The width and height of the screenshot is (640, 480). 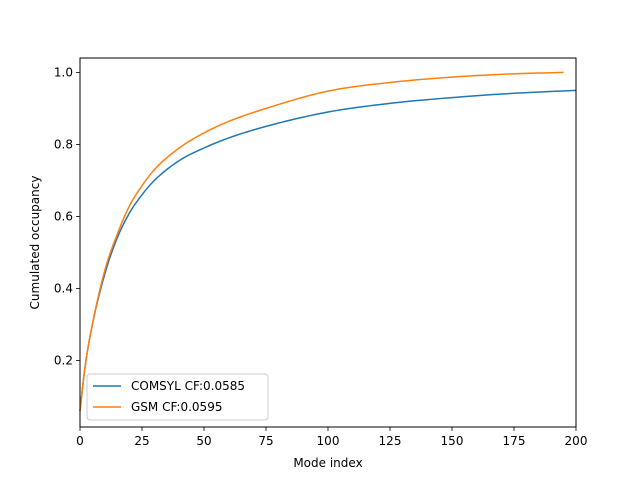 What do you see at coordinates (63, 72) in the screenshot?
I see `y-tick-label: 1.0` at bounding box center [63, 72].